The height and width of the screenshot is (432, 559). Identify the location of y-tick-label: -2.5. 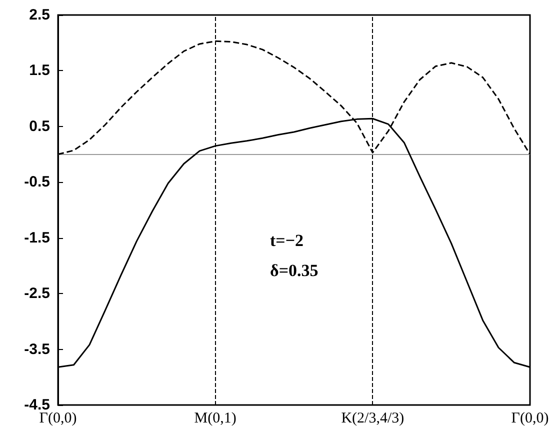
(37, 293).